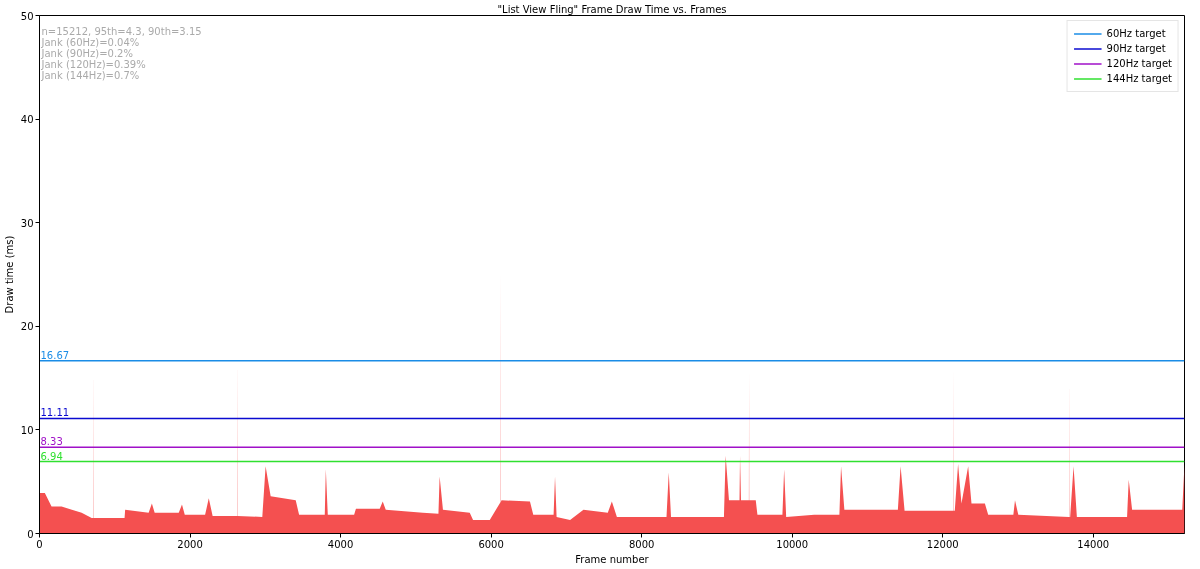 This screenshot has height=569, width=1200. Describe the element at coordinates (612, 559) in the screenshot. I see `x-axis-title: Frame number` at that location.